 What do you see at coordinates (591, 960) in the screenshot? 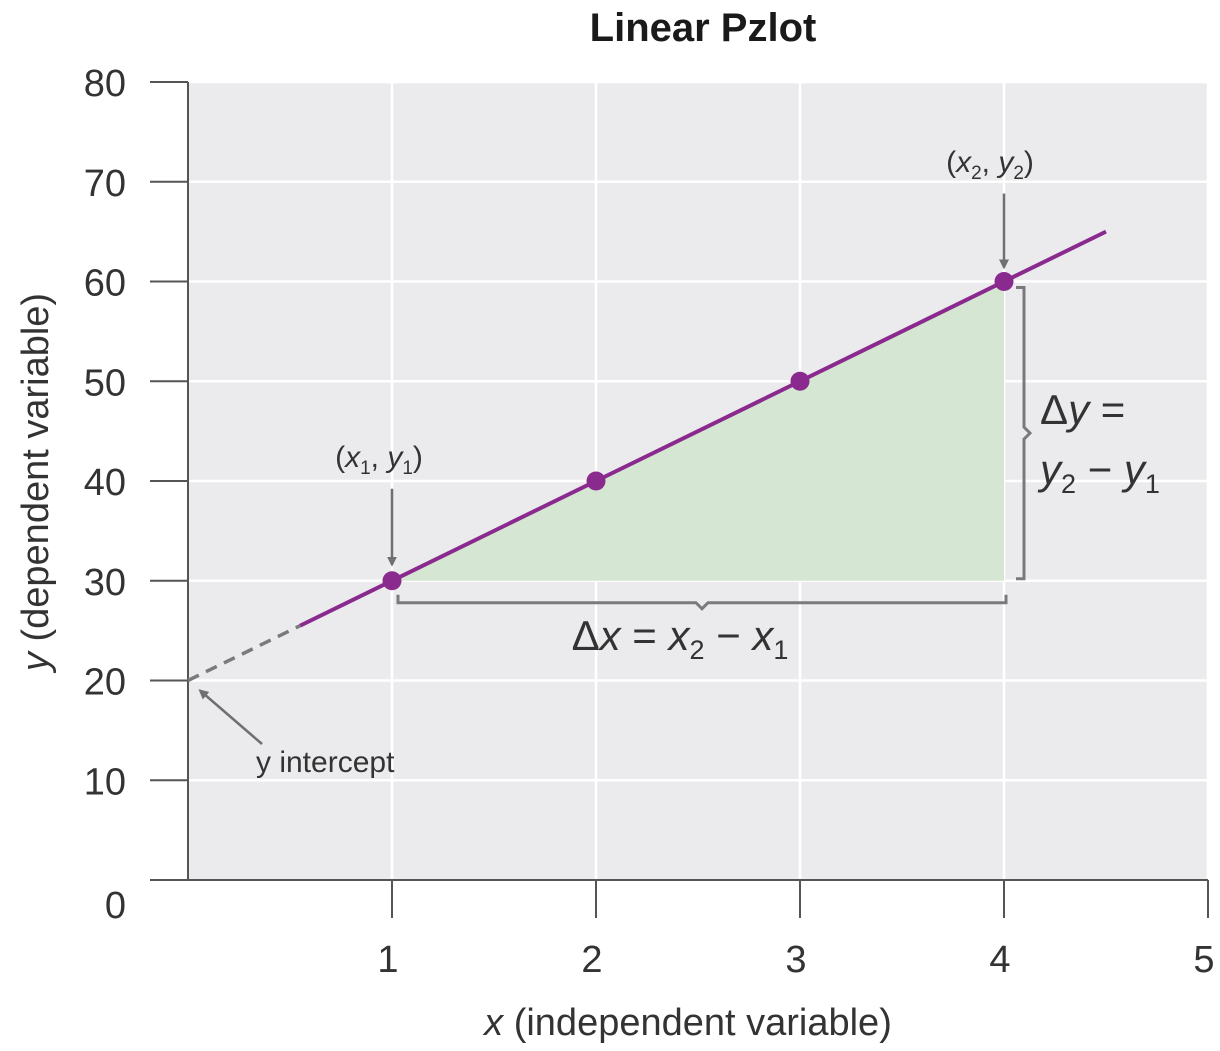
I see `x-tick-label-2: 2` at bounding box center [591, 960].